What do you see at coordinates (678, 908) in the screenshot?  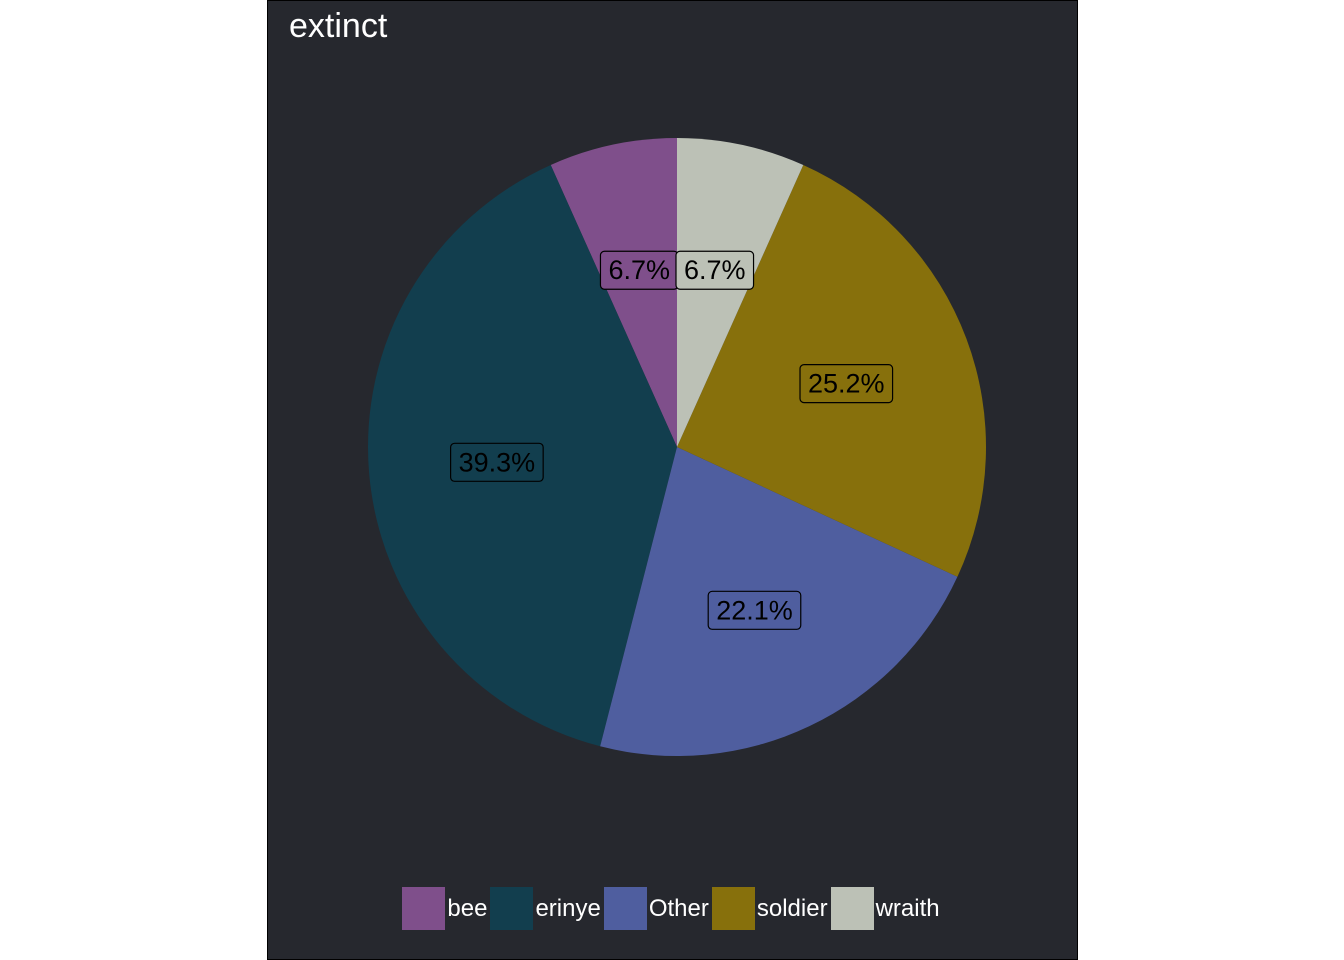 I see `legend-label: Other` at bounding box center [678, 908].